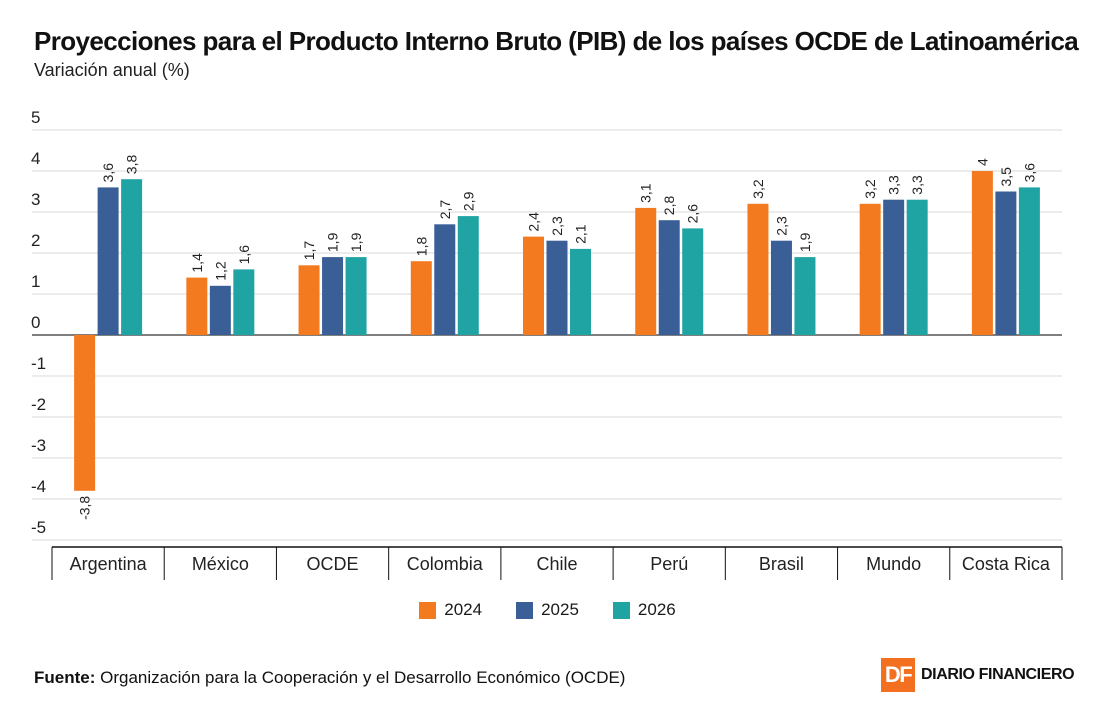 This screenshot has width=1095, height=720. I want to click on bar-value-label: 4, so click(982, 162).